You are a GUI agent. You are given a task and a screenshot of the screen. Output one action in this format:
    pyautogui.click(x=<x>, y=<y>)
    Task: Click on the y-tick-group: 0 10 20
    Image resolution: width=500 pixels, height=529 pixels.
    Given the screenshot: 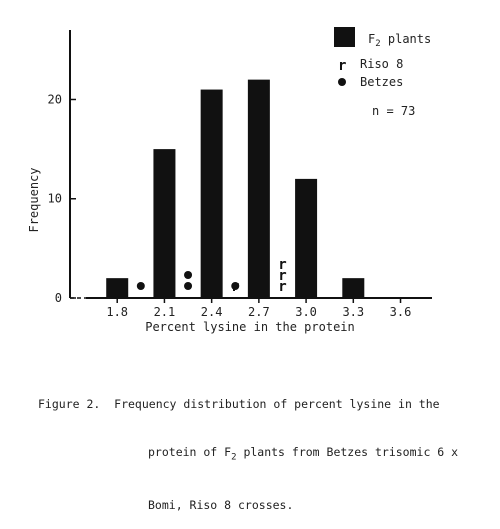 What is the action you would take?
    pyautogui.click(x=62, y=198)
    